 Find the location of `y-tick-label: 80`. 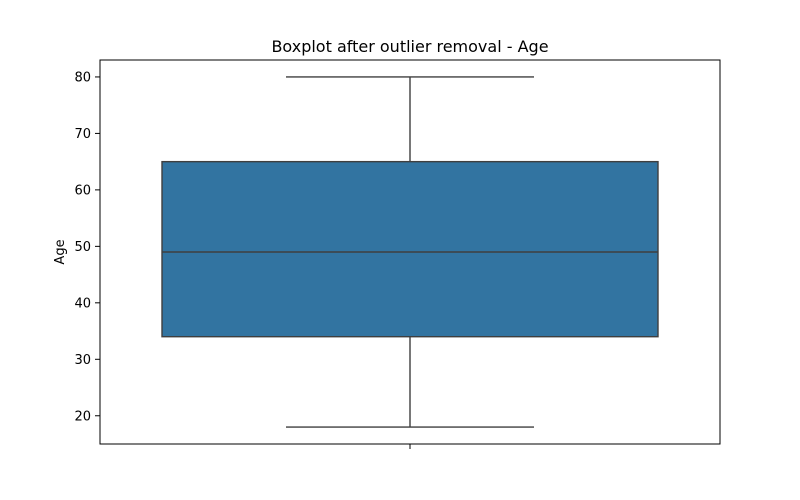

y-tick-label: 80 is located at coordinates (82, 77).